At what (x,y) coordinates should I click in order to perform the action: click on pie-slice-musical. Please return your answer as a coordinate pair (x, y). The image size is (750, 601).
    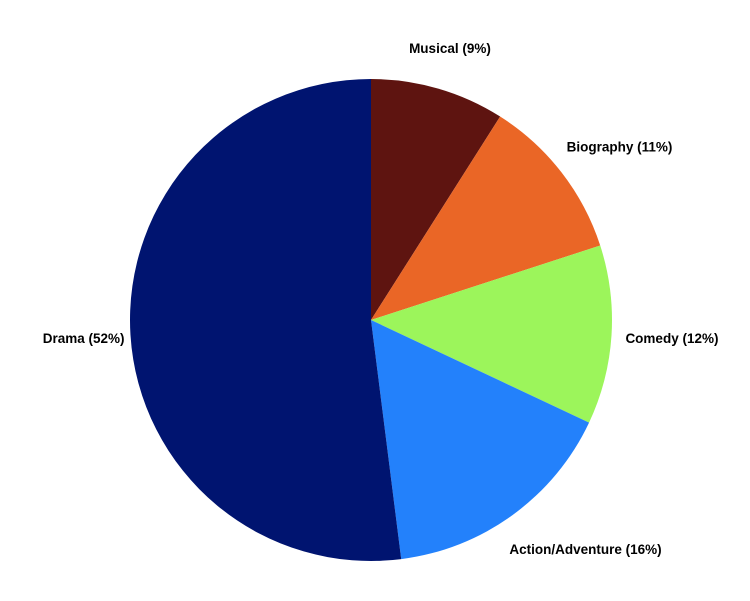
    Looking at the image, I should click on (436, 199).